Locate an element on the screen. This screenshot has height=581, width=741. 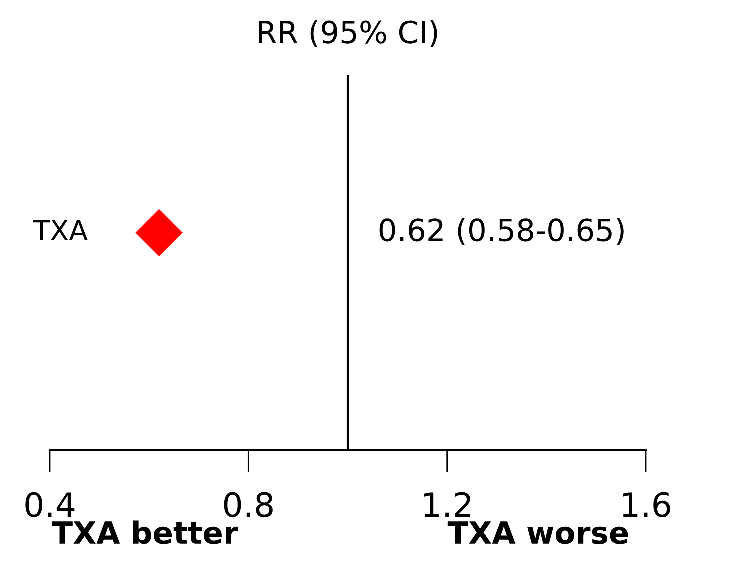
annotation: 0.62 (0.58-0.65) is located at coordinates (502, 232).